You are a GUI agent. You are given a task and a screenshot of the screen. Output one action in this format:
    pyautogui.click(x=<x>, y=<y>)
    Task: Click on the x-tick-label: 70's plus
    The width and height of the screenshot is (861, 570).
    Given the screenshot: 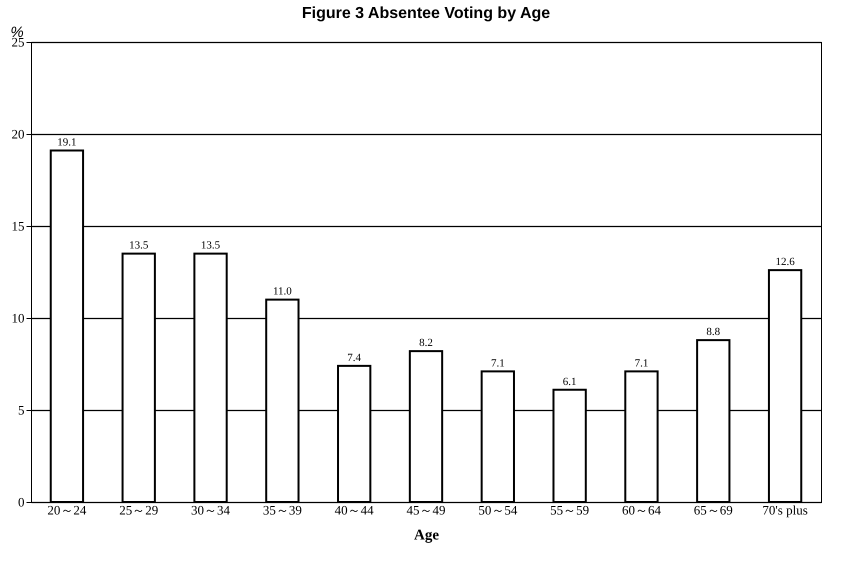 What is the action you would take?
    pyautogui.click(x=785, y=510)
    